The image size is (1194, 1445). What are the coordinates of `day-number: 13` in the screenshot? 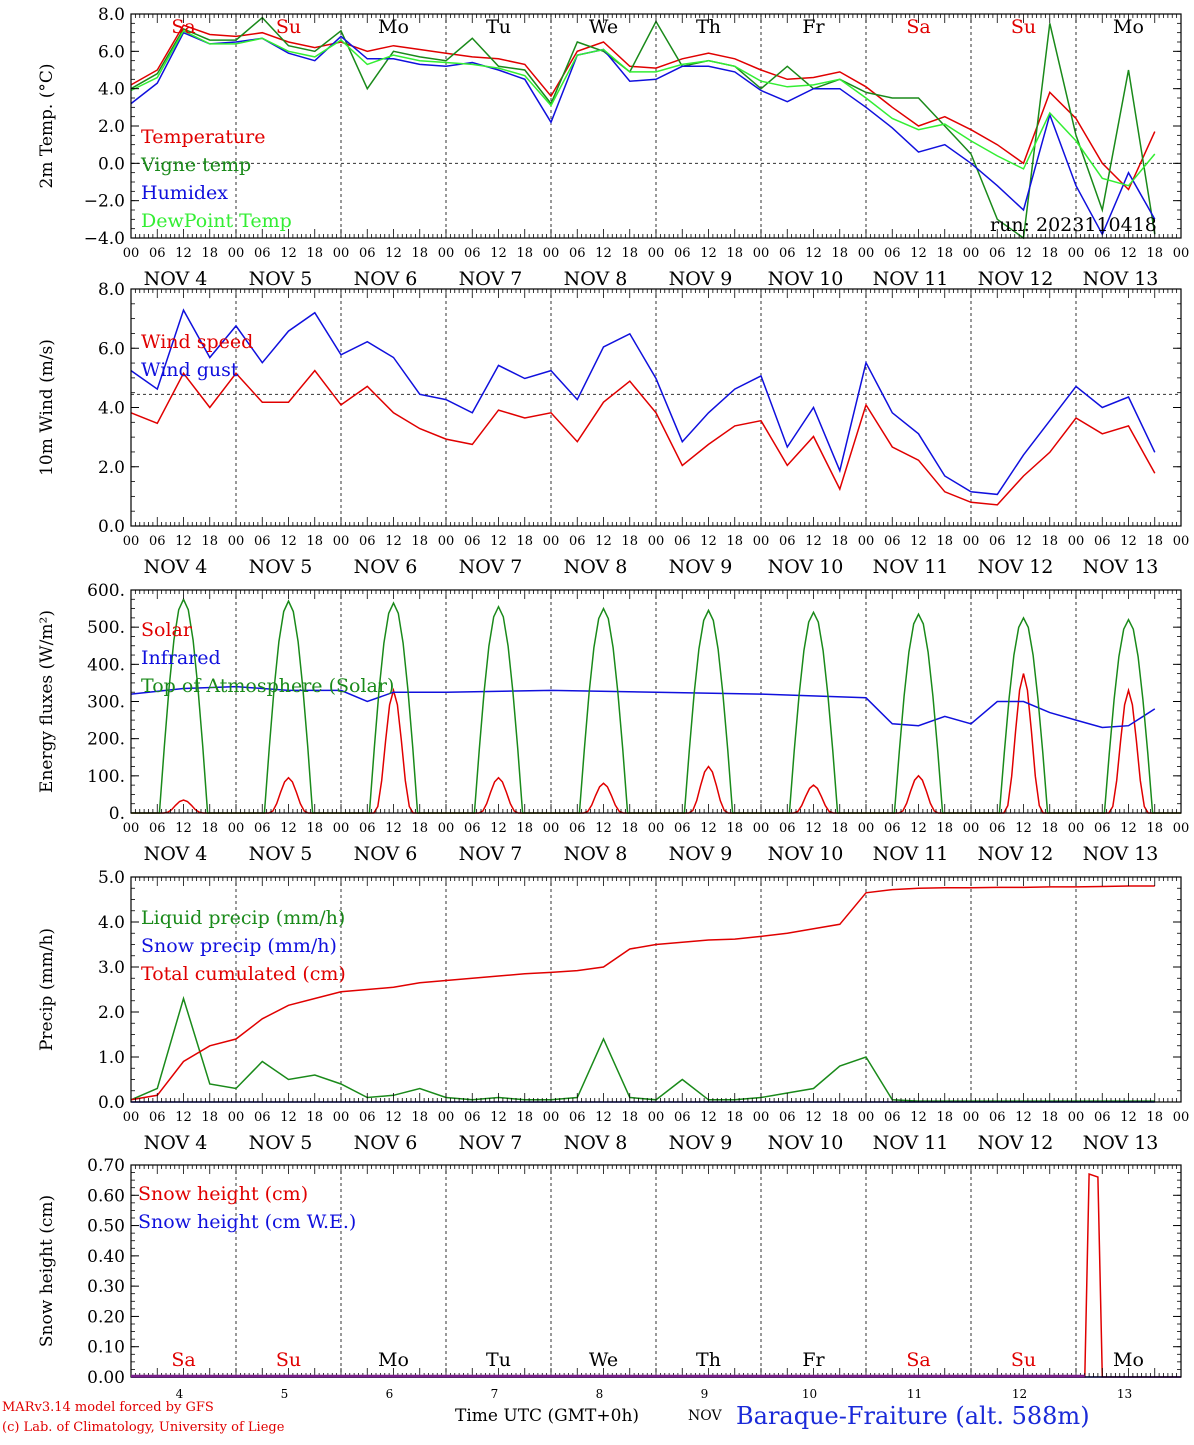 It's located at (1124, 1394).